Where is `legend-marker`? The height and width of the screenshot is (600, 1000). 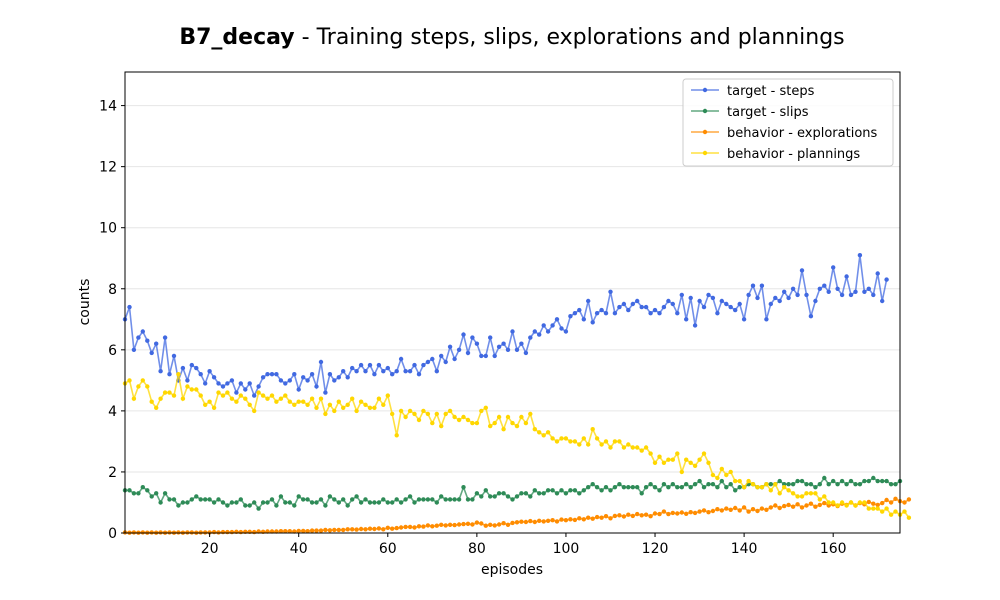
legend-marker is located at coordinates (705, 132).